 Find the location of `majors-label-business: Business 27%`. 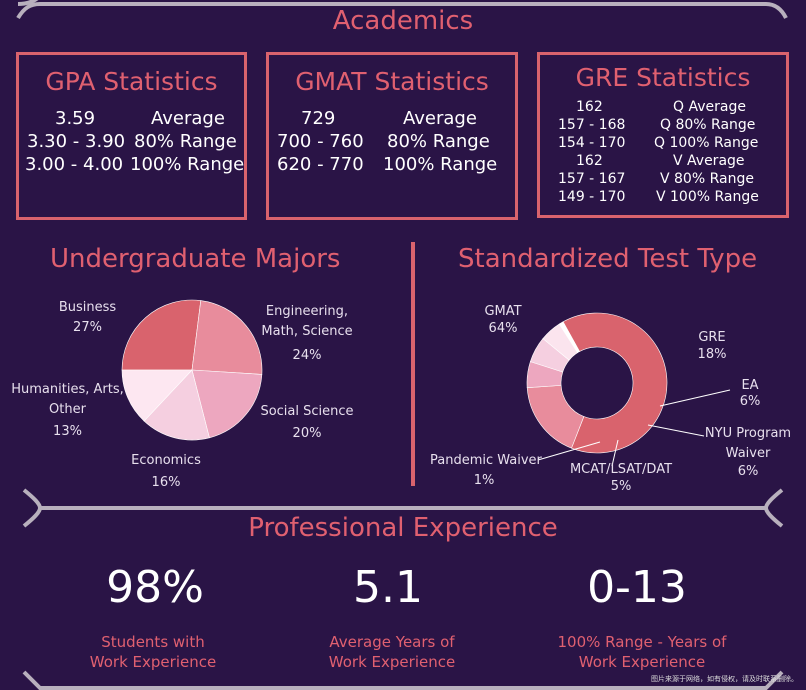

majors-label-business: Business 27% is located at coordinates (87, 318).